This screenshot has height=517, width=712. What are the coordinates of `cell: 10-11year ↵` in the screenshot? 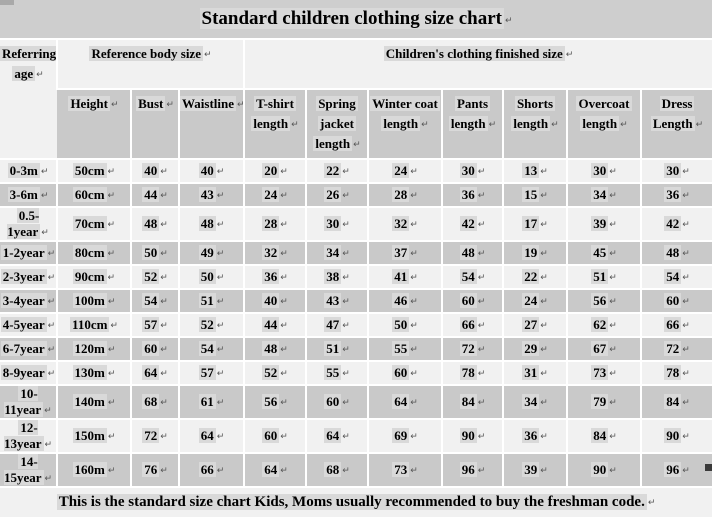 It's located at (28, 401).